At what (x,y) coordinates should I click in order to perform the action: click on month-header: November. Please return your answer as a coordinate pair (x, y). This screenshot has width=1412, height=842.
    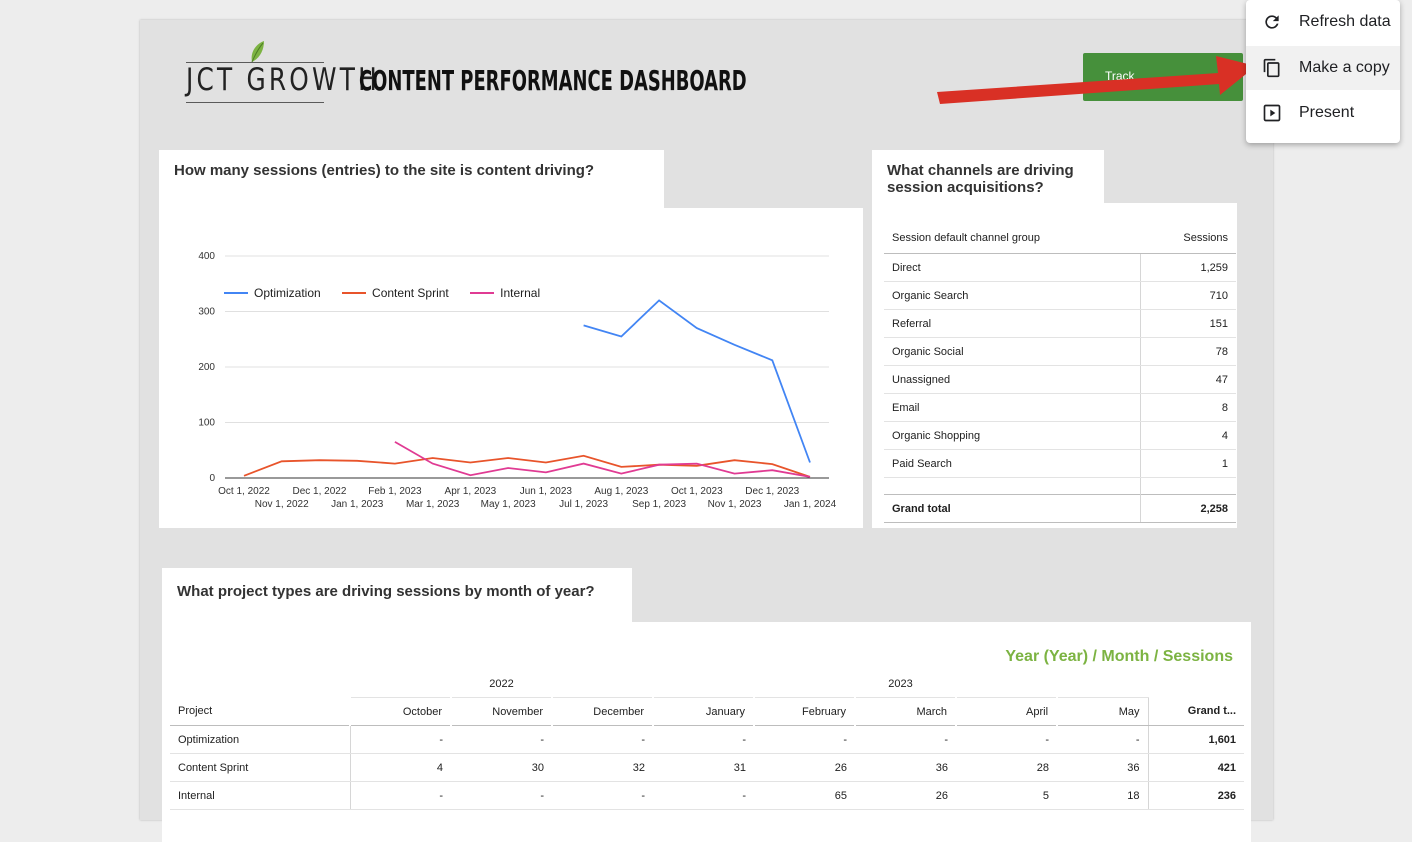
    Looking at the image, I should click on (501, 711).